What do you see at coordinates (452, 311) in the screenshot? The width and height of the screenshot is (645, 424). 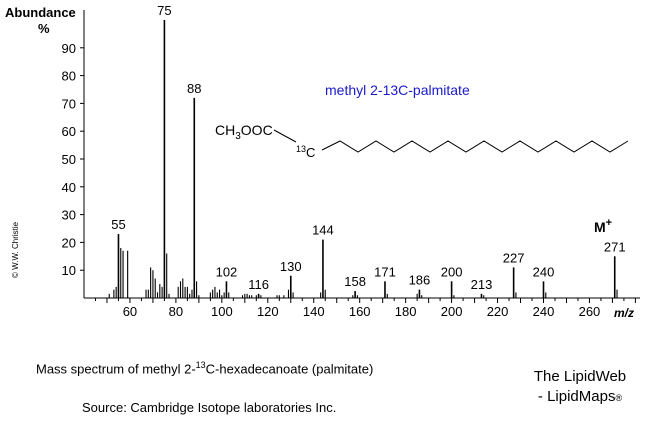 I see `x-tick-label: 200` at bounding box center [452, 311].